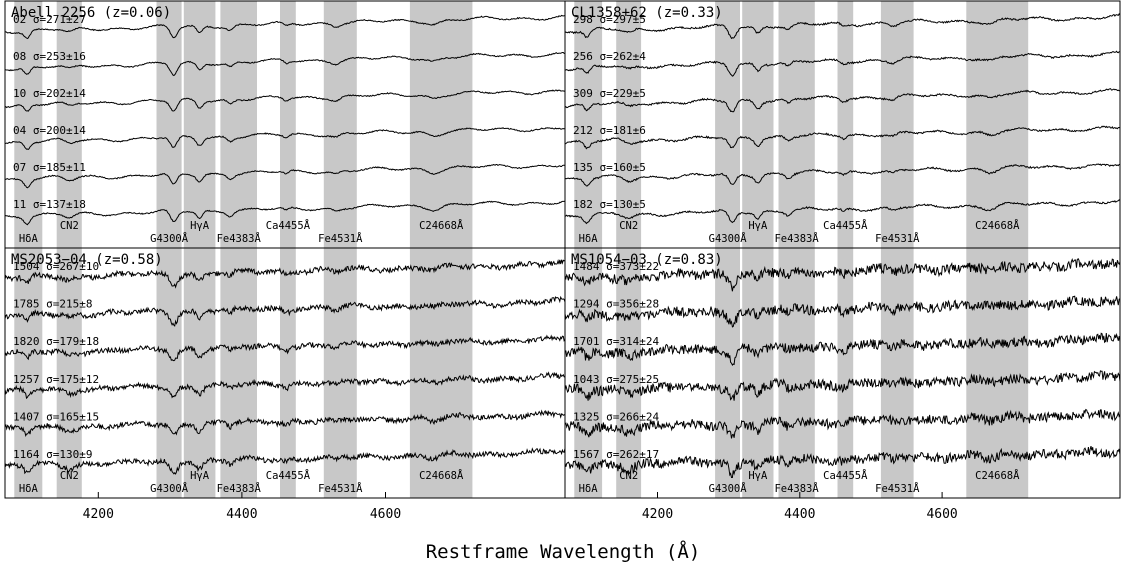 The height and width of the screenshot is (567, 1123). Describe the element at coordinates (49, 93) in the screenshot. I see `spectrum-label: 10 σ=202±14` at that location.